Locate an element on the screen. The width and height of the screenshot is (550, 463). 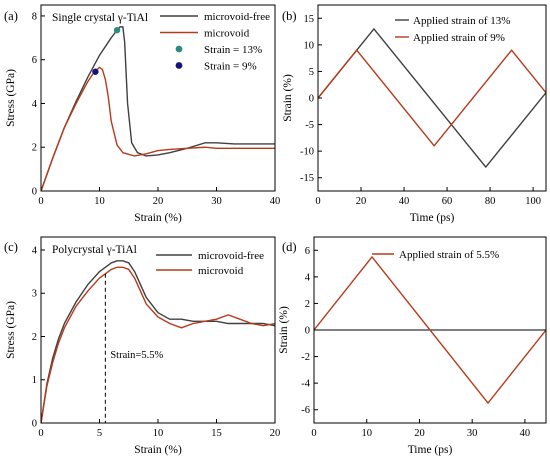
y-tick-label: 15 is located at coordinates (309, 19).